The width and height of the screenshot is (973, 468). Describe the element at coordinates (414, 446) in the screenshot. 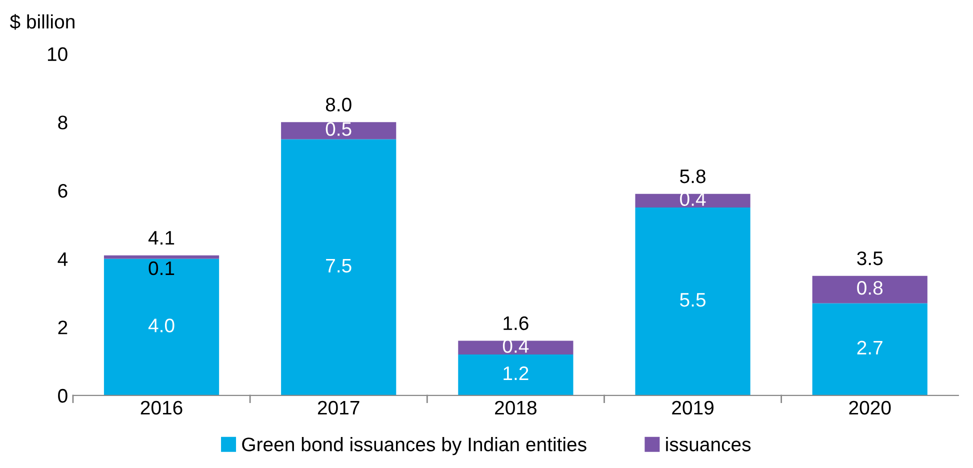

I see `legend-label: Green bond issuances by Indian entities` at that location.